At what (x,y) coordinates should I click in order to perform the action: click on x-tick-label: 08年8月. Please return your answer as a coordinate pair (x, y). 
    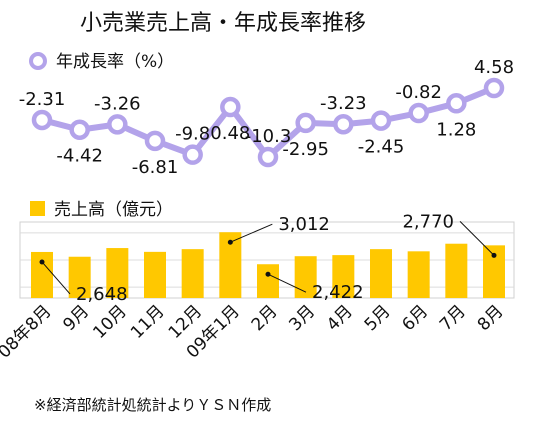
    Looking at the image, I should click on (28, 331).